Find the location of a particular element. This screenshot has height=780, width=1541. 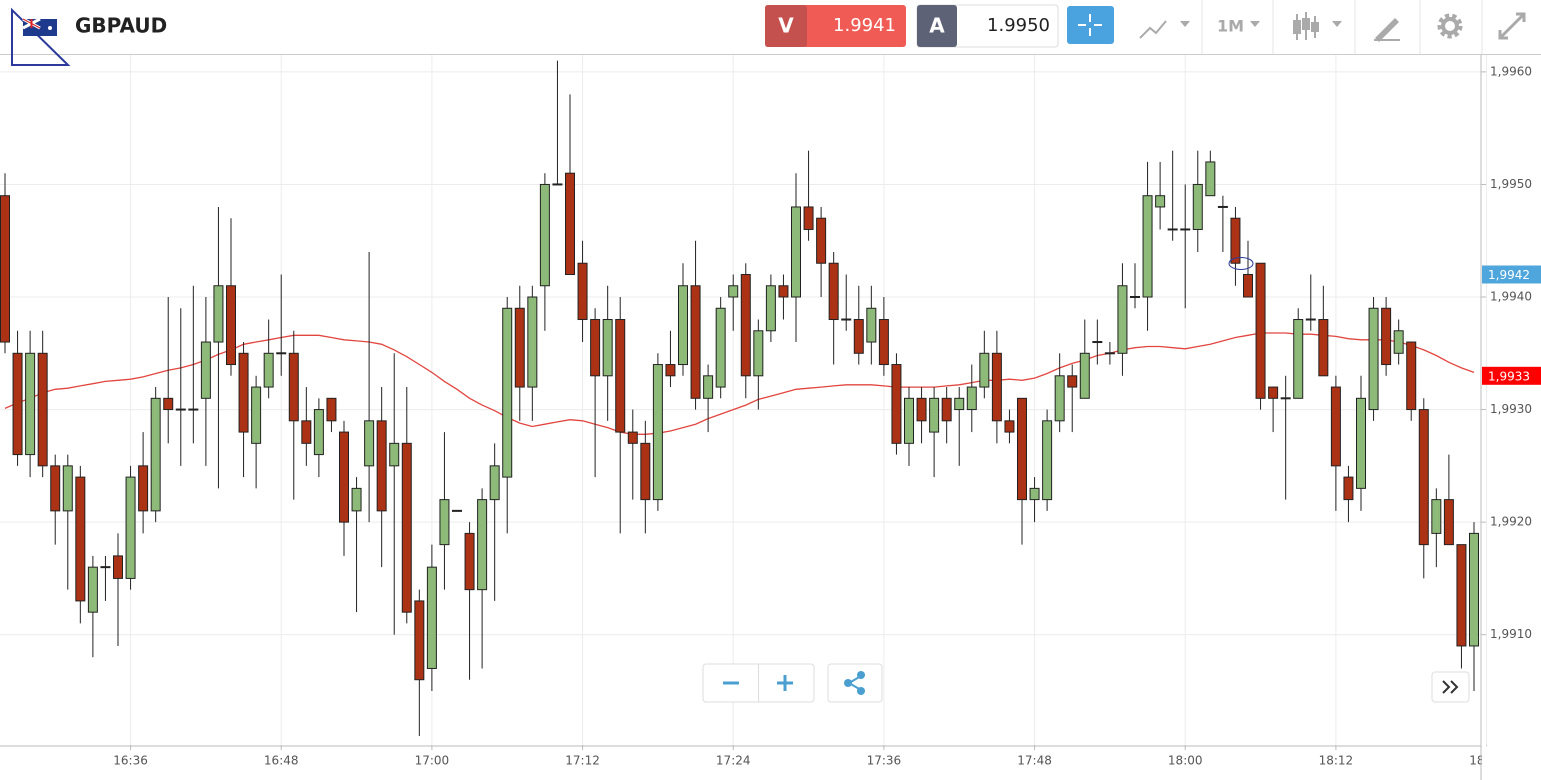

zoom-in-button is located at coordinates (785, 683).